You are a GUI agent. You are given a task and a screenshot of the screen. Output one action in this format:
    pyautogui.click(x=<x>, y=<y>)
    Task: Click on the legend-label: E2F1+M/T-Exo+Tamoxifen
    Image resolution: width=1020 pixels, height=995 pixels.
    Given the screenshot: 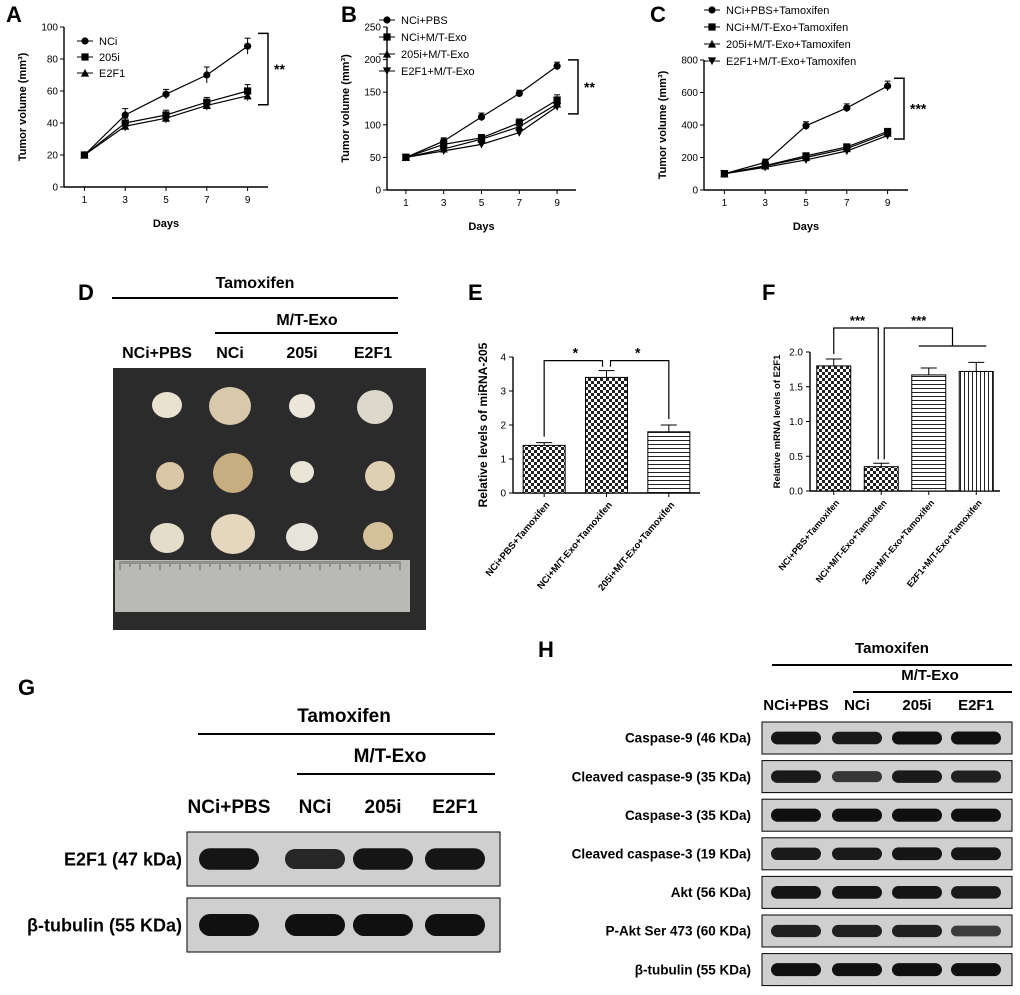 What is the action you would take?
    pyautogui.click(x=791, y=62)
    